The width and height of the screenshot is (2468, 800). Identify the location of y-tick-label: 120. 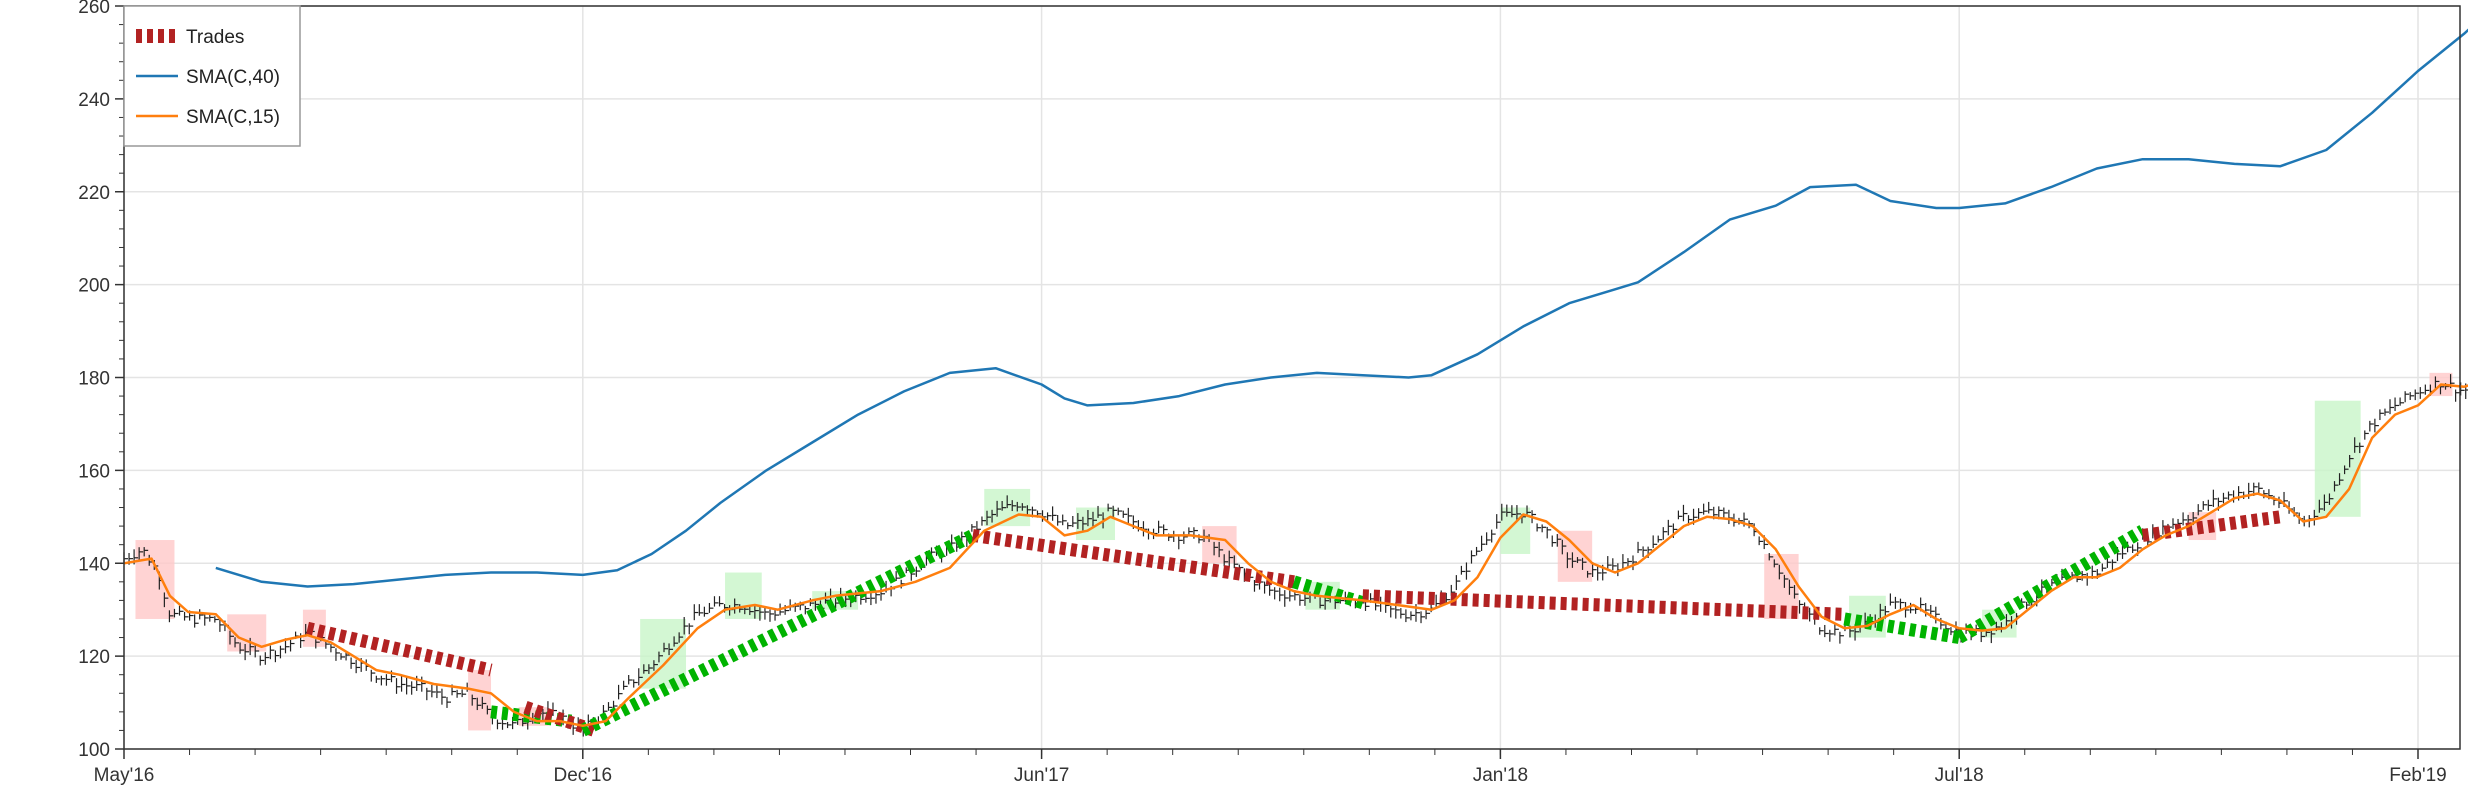
(94, 657).